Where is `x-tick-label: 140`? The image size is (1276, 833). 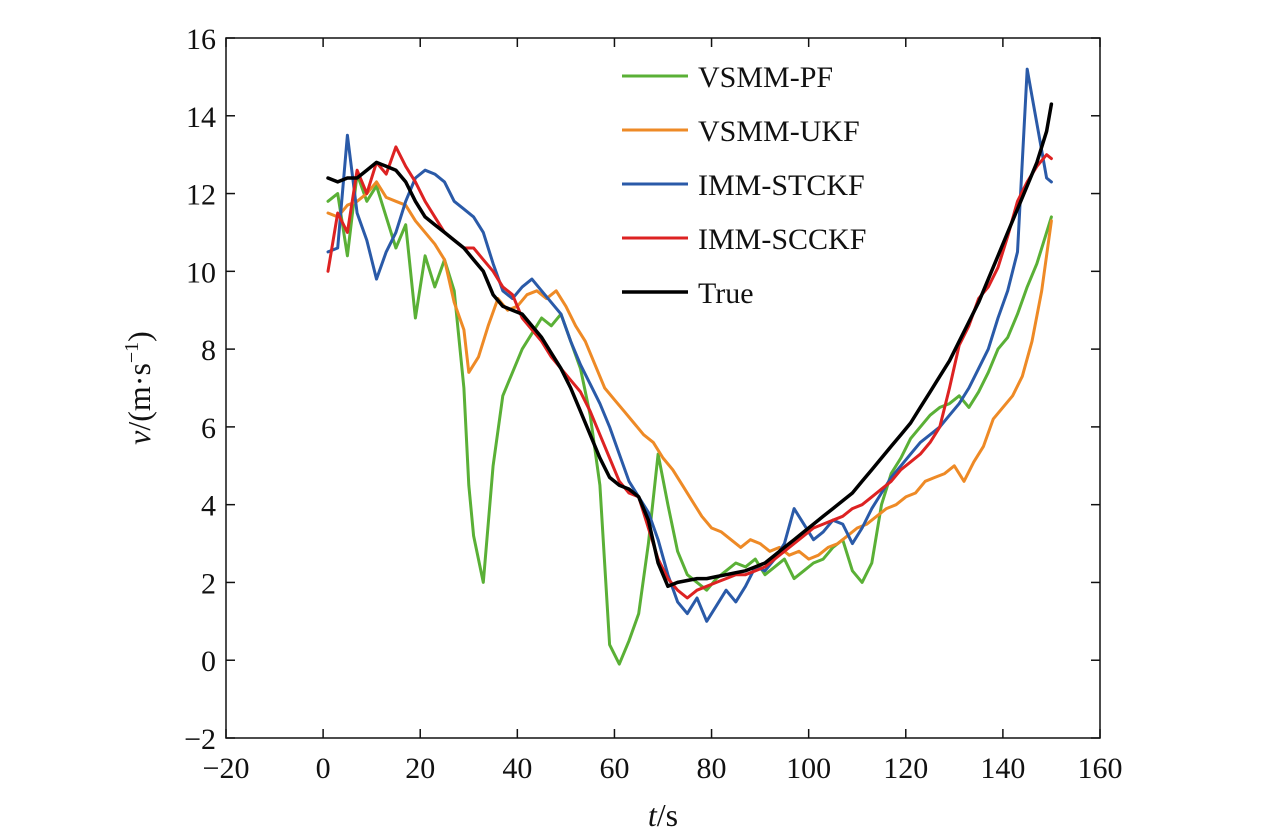
x-tick-label: 140 is located at coordinates (1002, 768).